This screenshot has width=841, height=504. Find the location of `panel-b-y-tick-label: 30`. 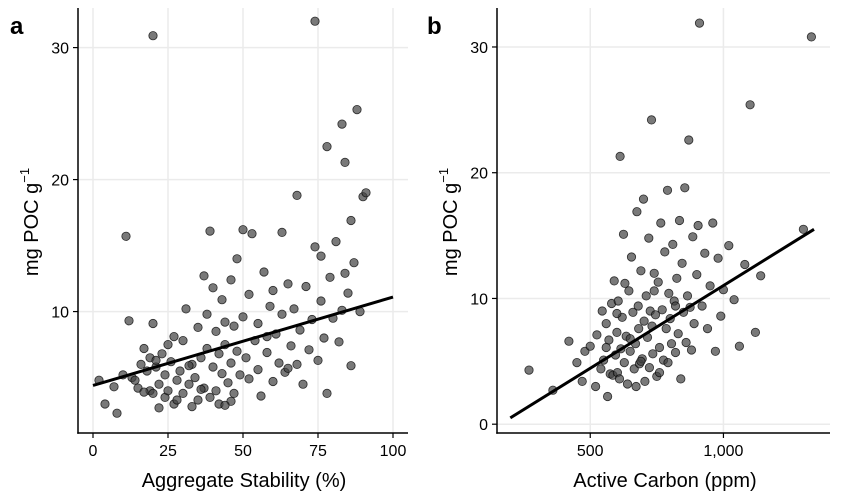

panel-b-y-tick-label: 30 is located at coordinates (479, 48).